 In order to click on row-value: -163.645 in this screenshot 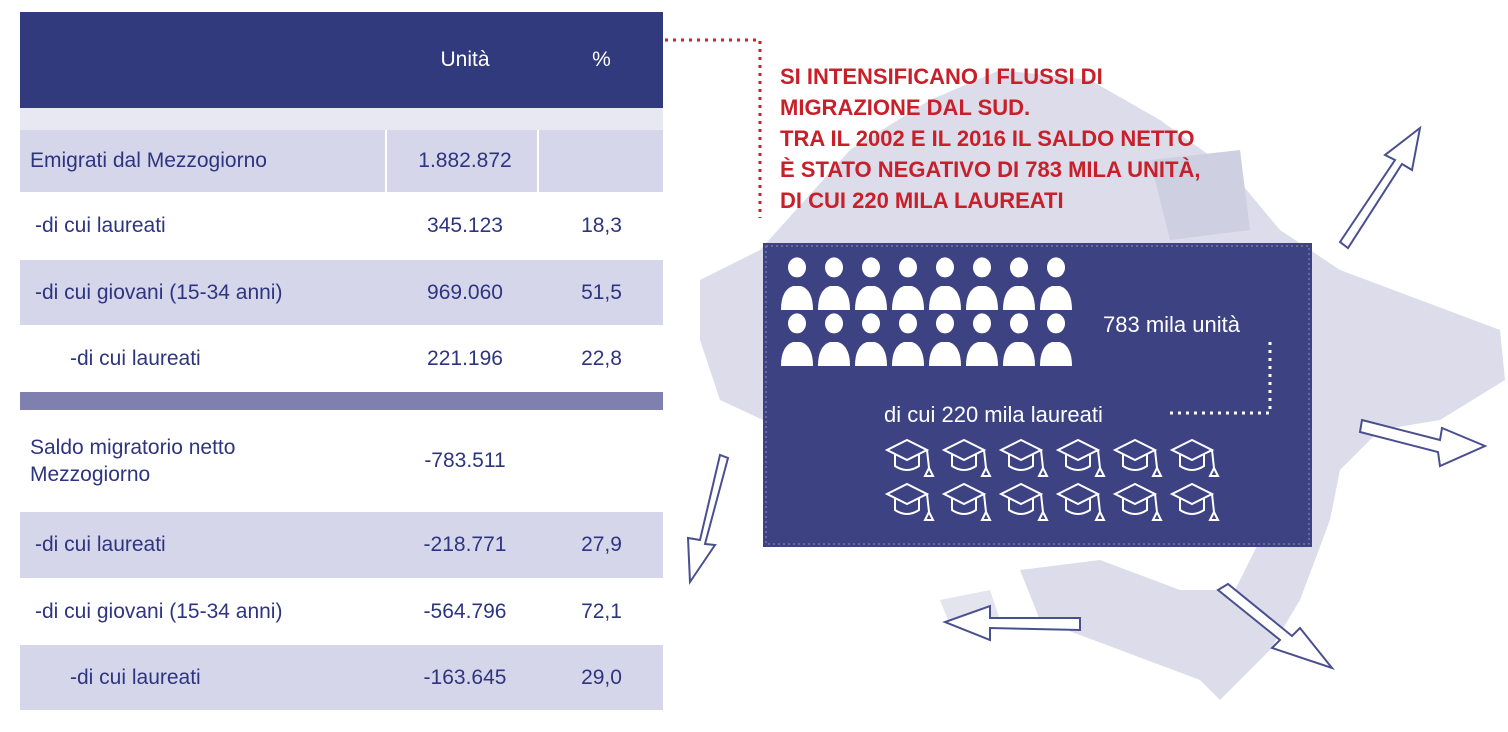, I will do `click(465, 677)`.